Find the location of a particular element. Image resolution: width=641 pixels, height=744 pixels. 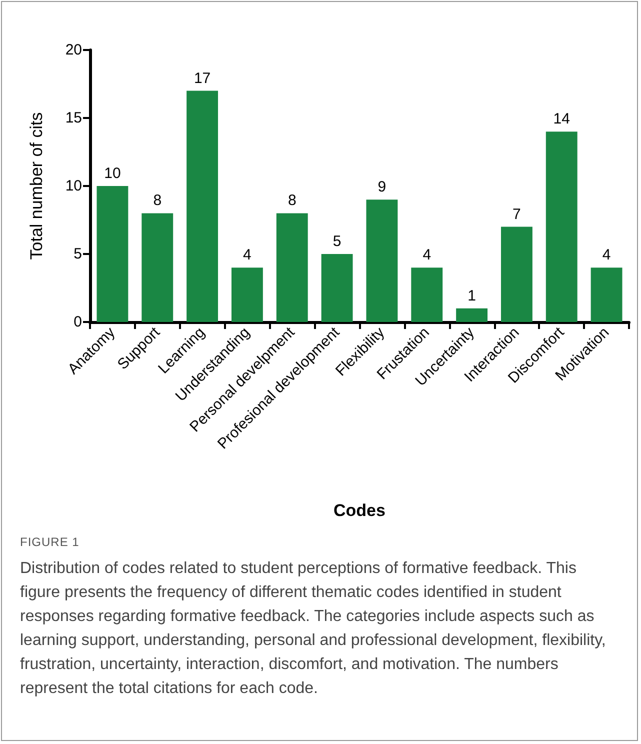

y-tick-label: 10 is located at coordinates (73, 186).